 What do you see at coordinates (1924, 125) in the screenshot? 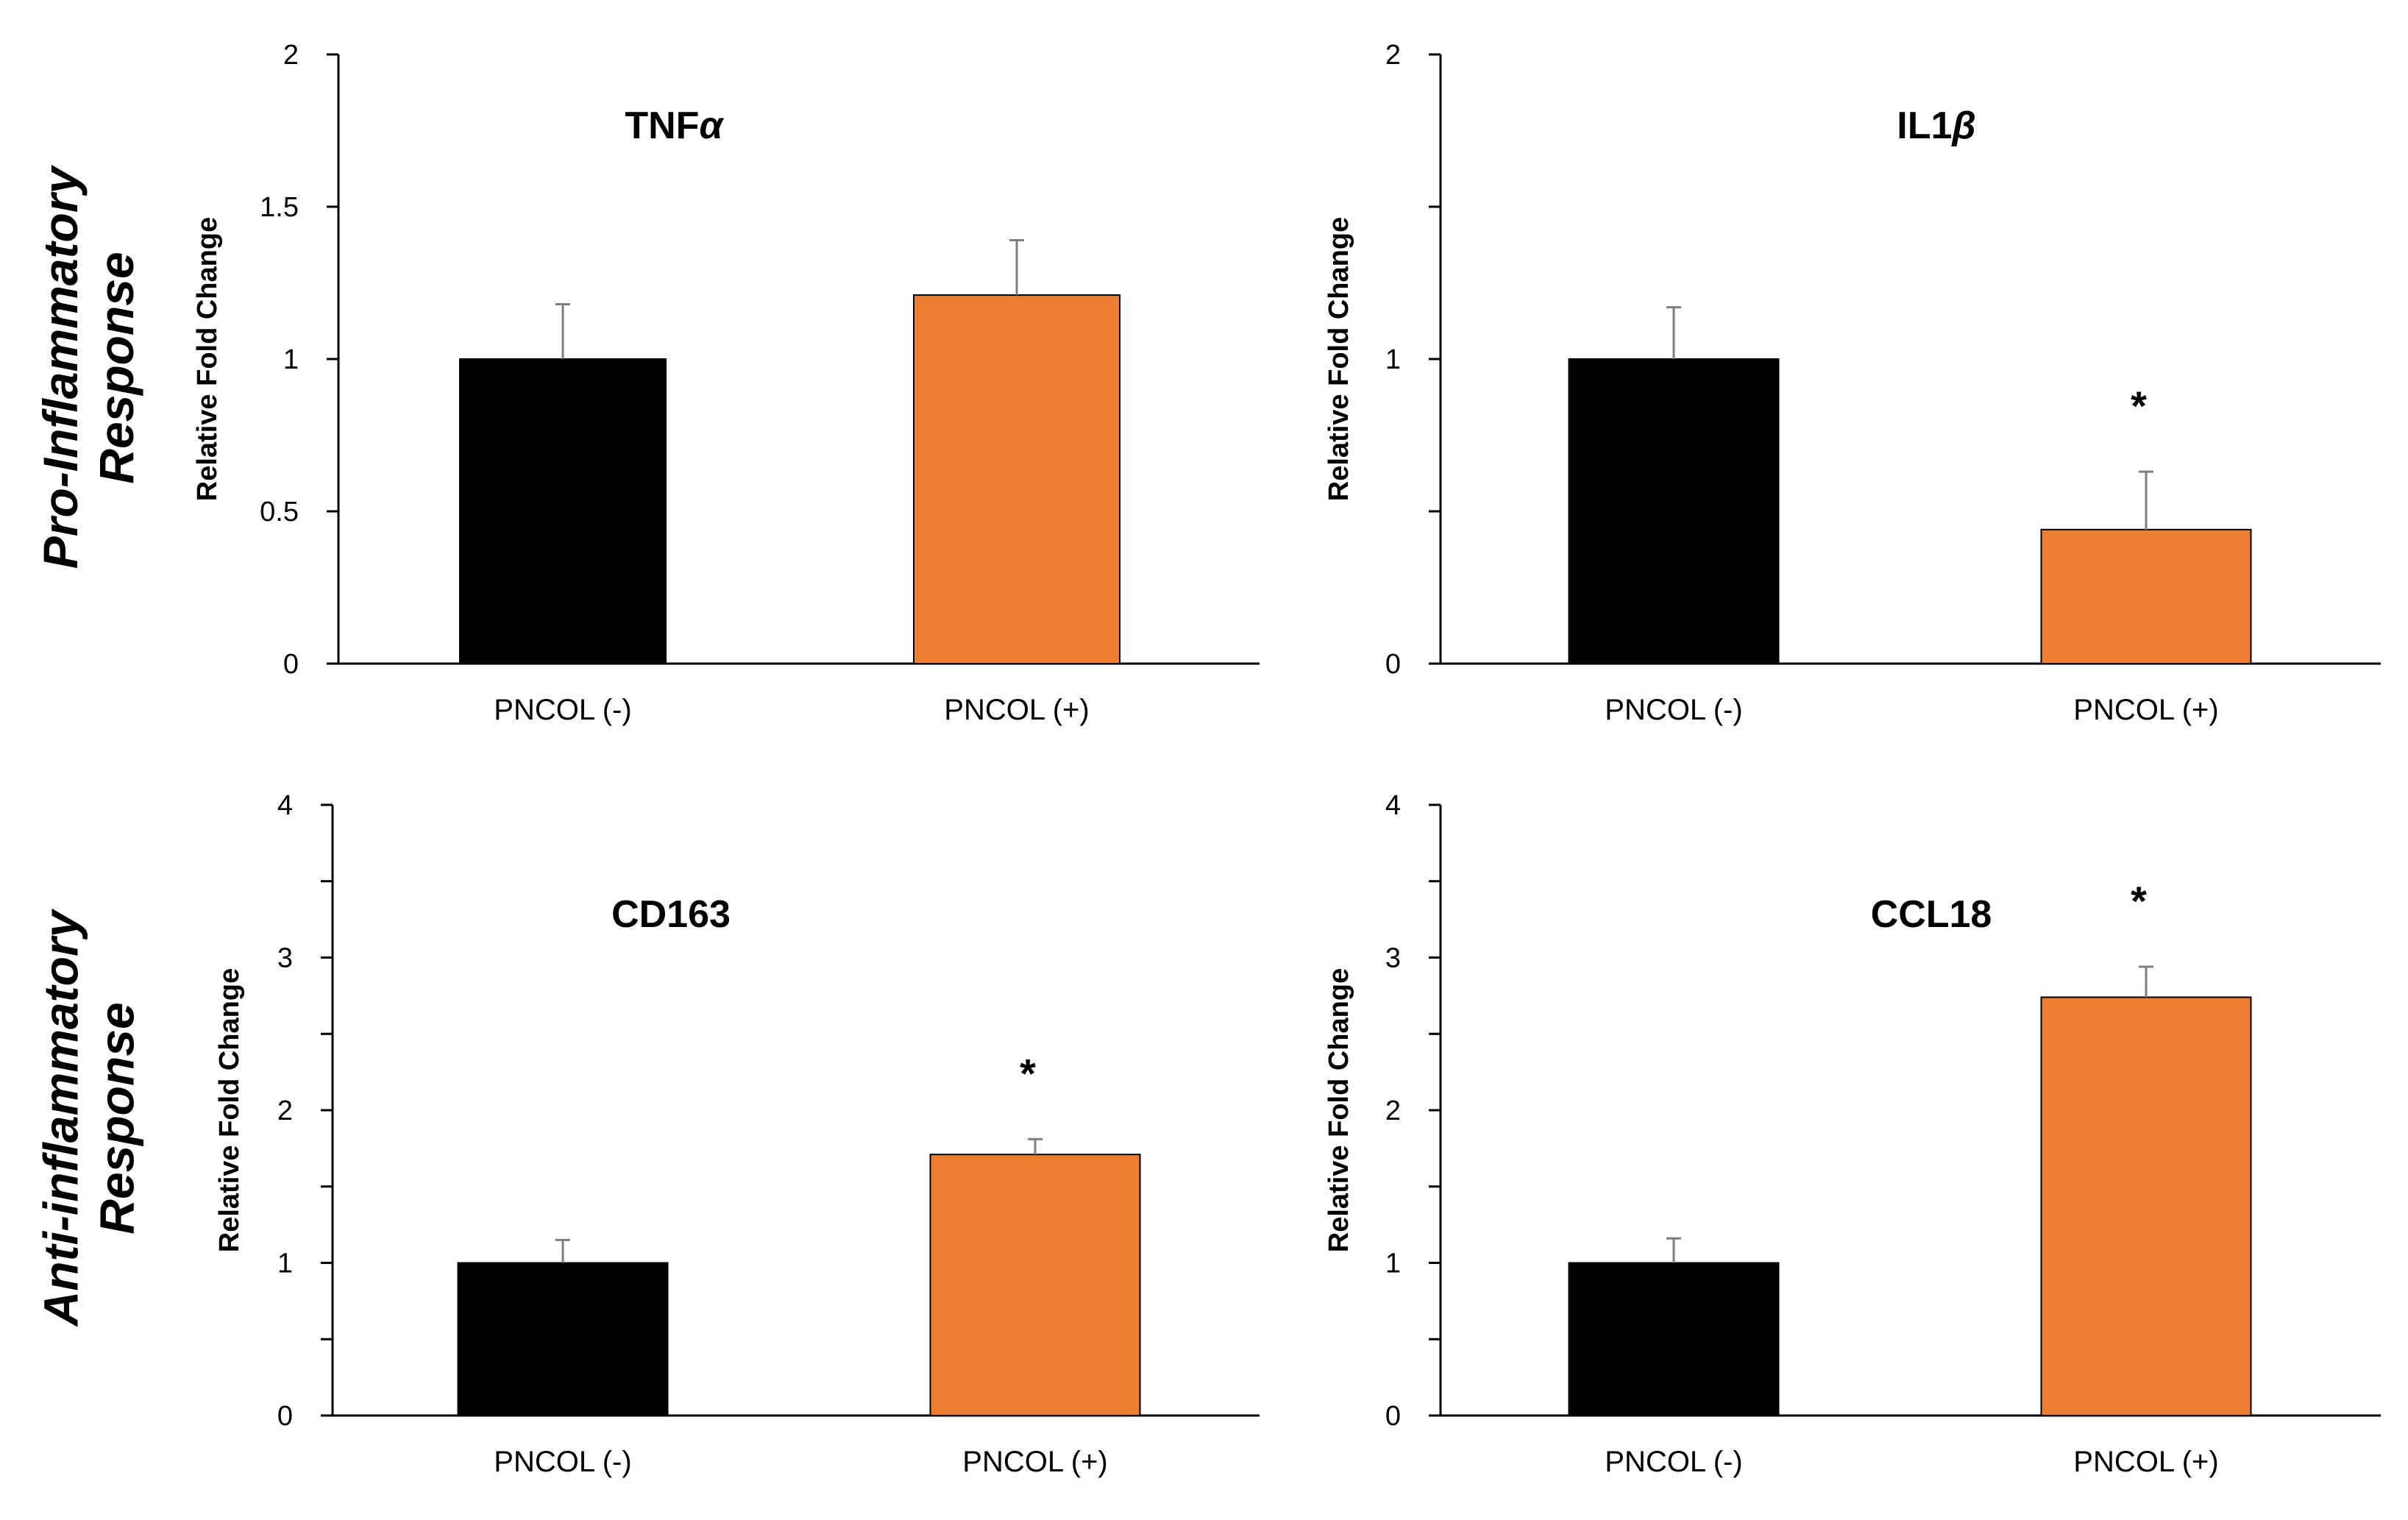
I see `chart-title-text: IL1` at bounding box center [1924, 125].